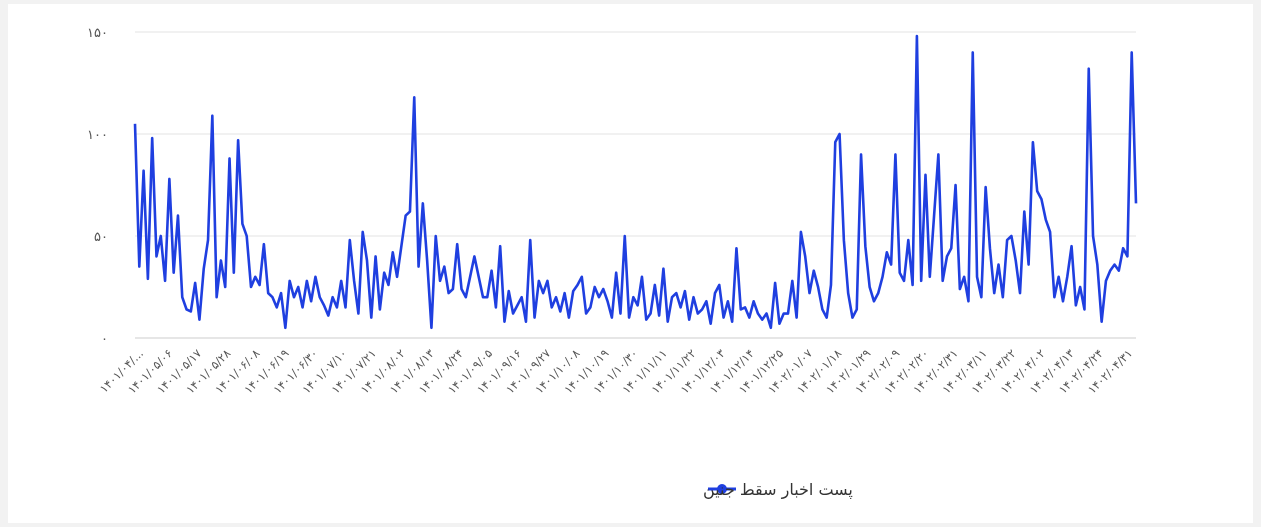  What do you see at coordinates (722, 489) in the screenshot?
I see `legend-marker-icon` at bounding box center [722, 489].